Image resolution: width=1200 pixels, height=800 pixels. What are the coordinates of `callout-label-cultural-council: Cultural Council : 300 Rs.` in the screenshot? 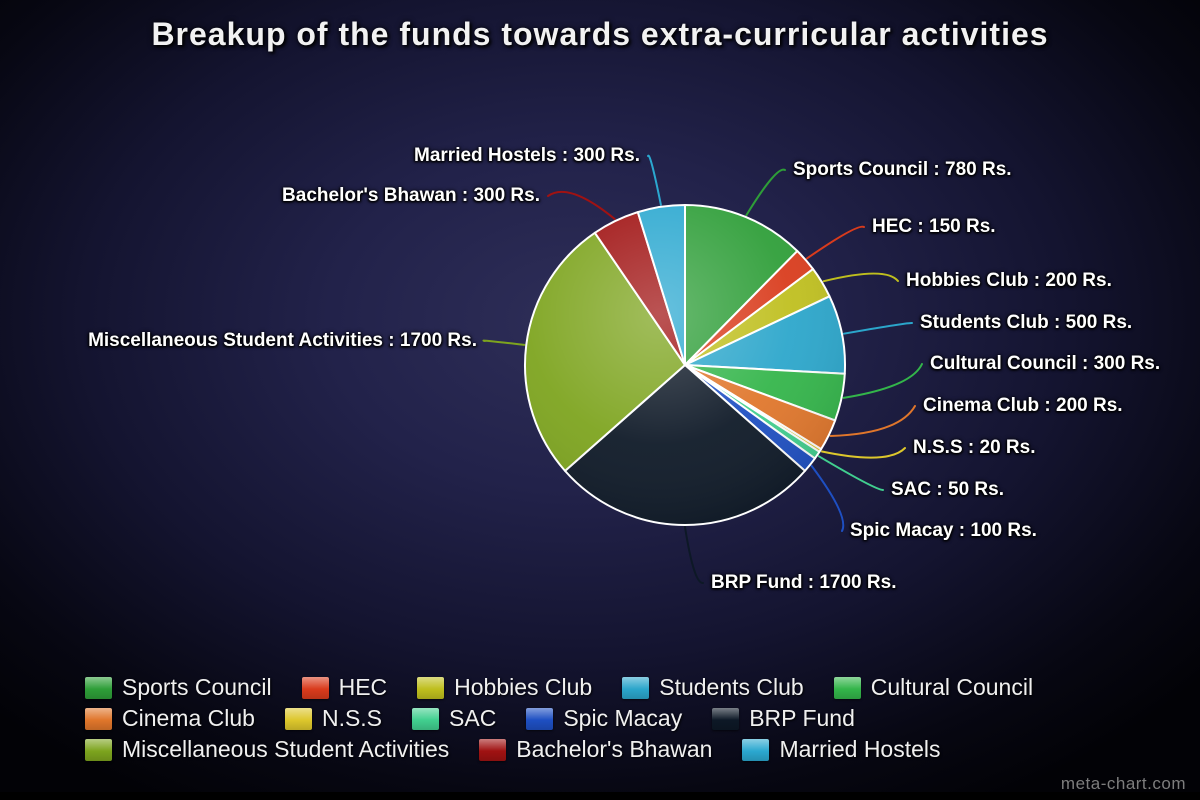 It's located at (1045, 363).